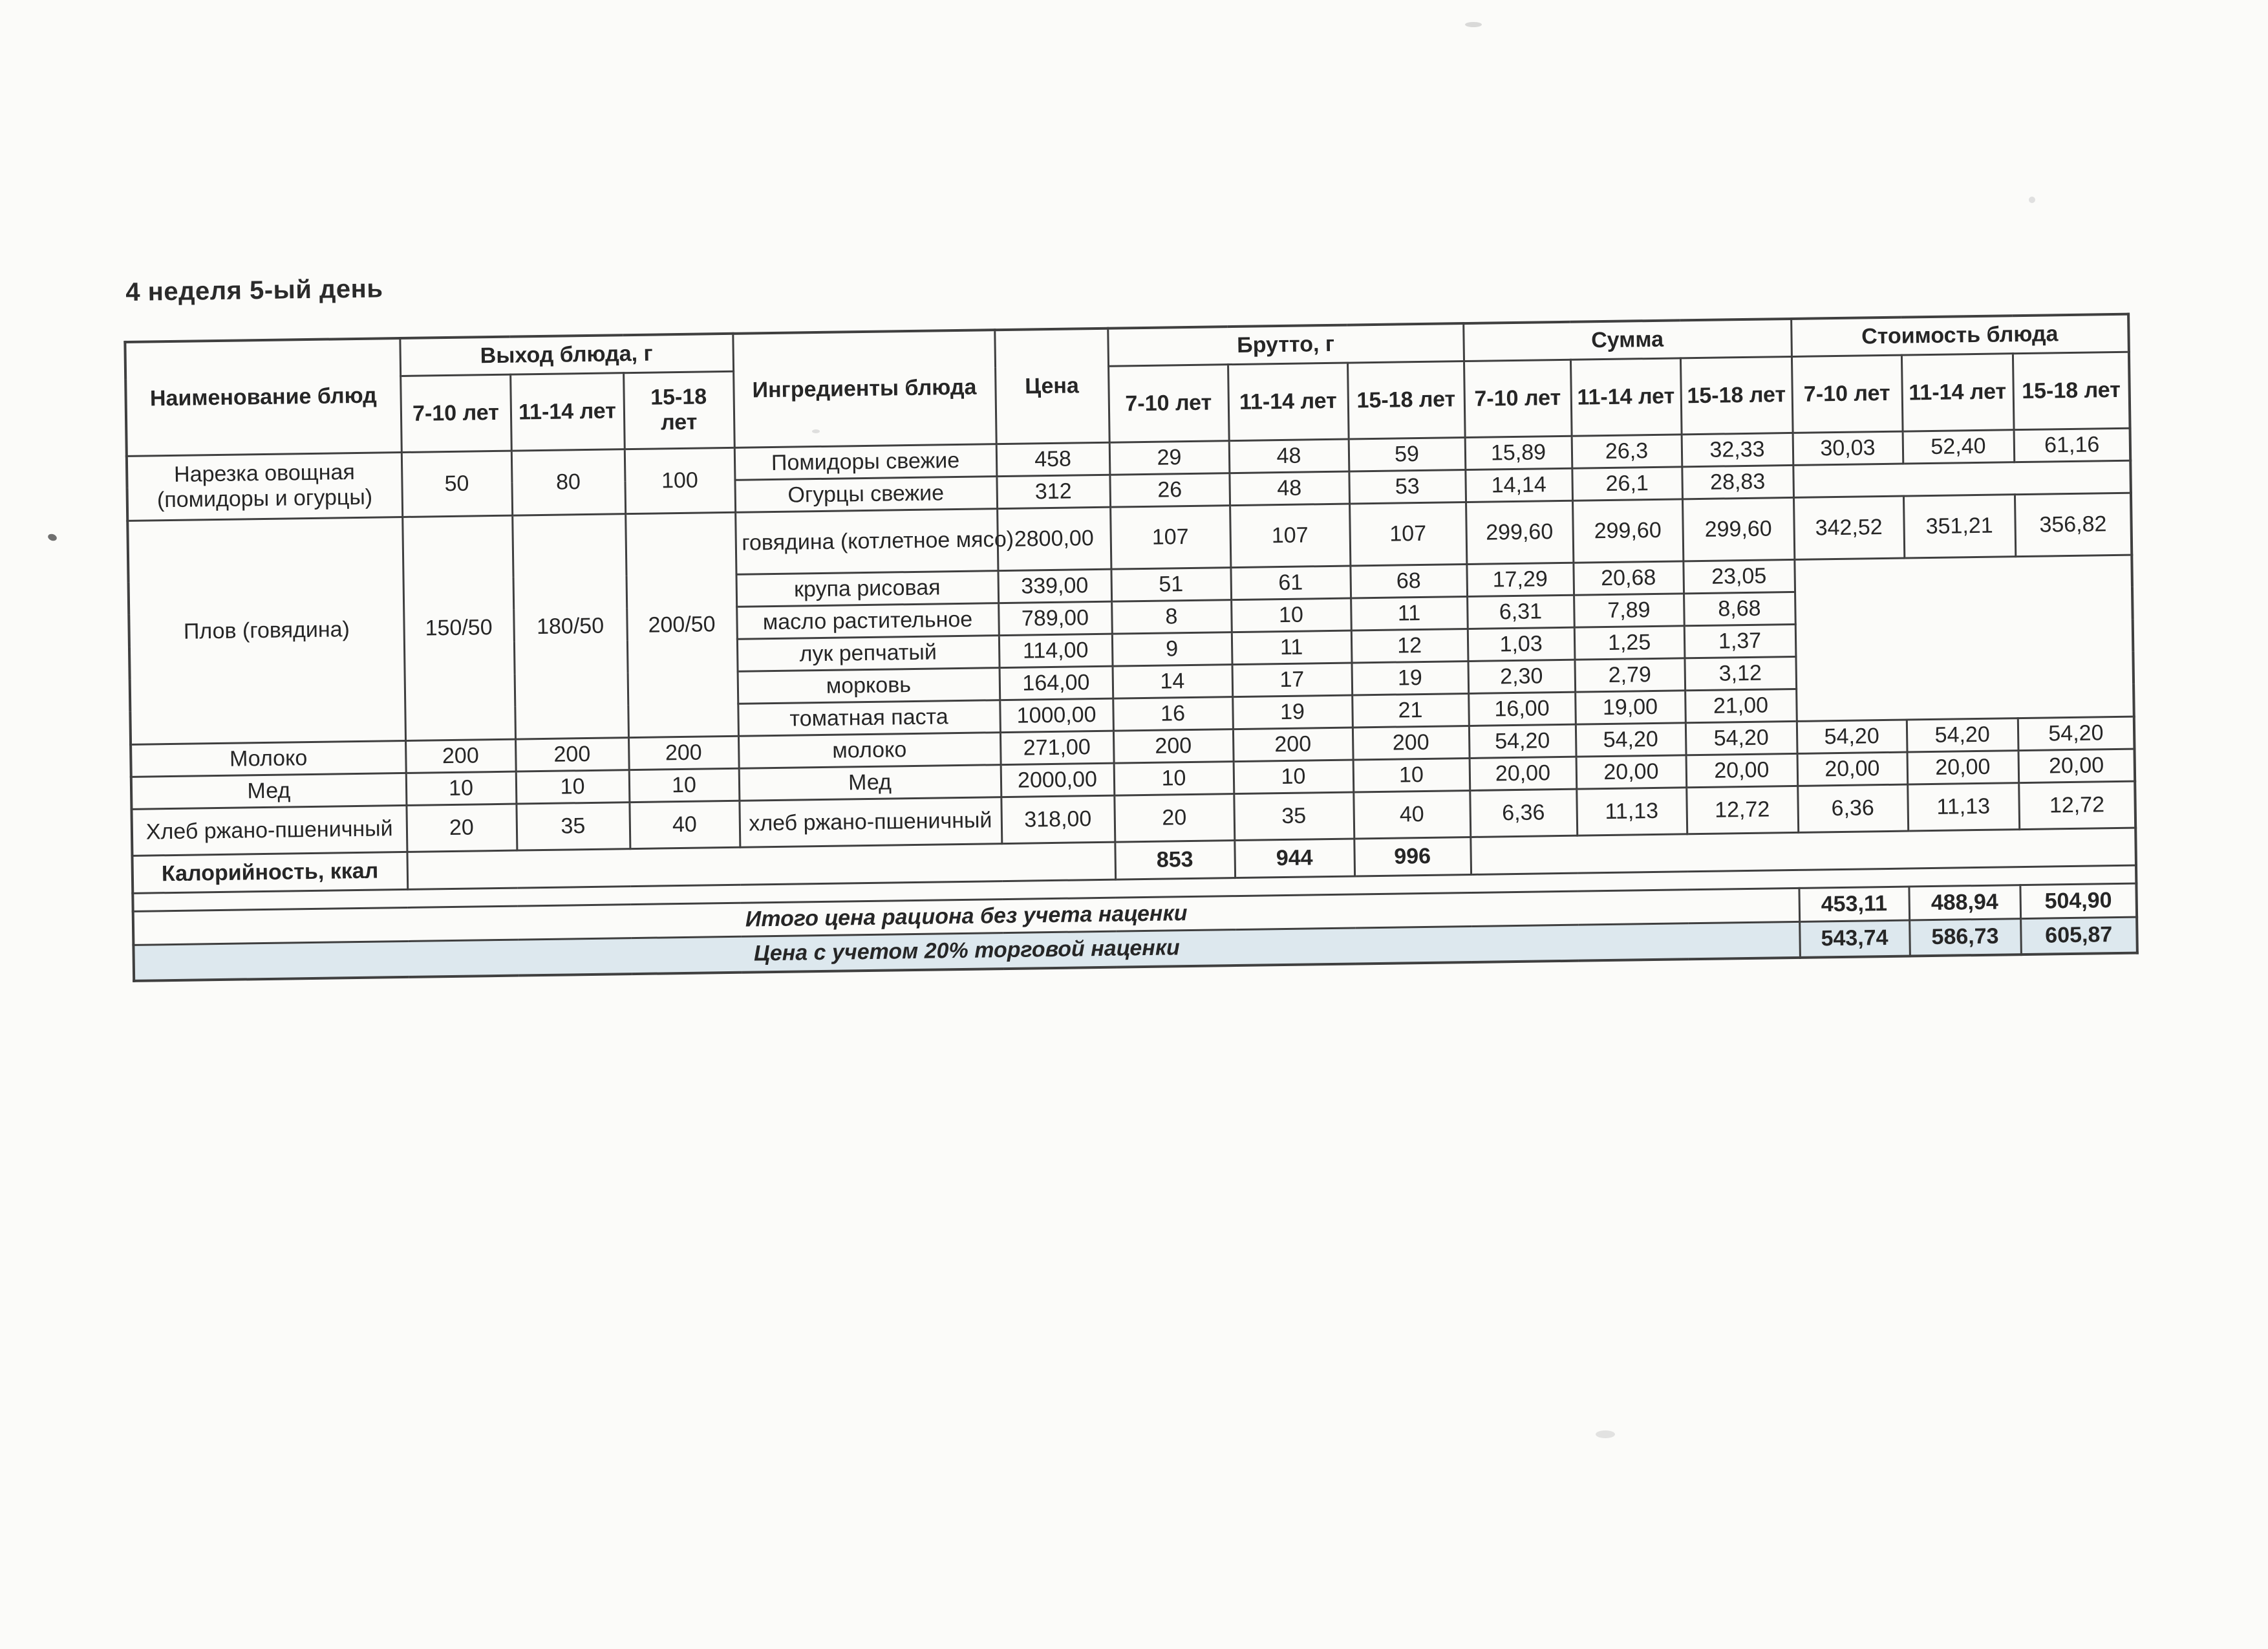  Describe the element at coordinates (568, 482) in the screenshot. I see `output-cell: 80` at that location.